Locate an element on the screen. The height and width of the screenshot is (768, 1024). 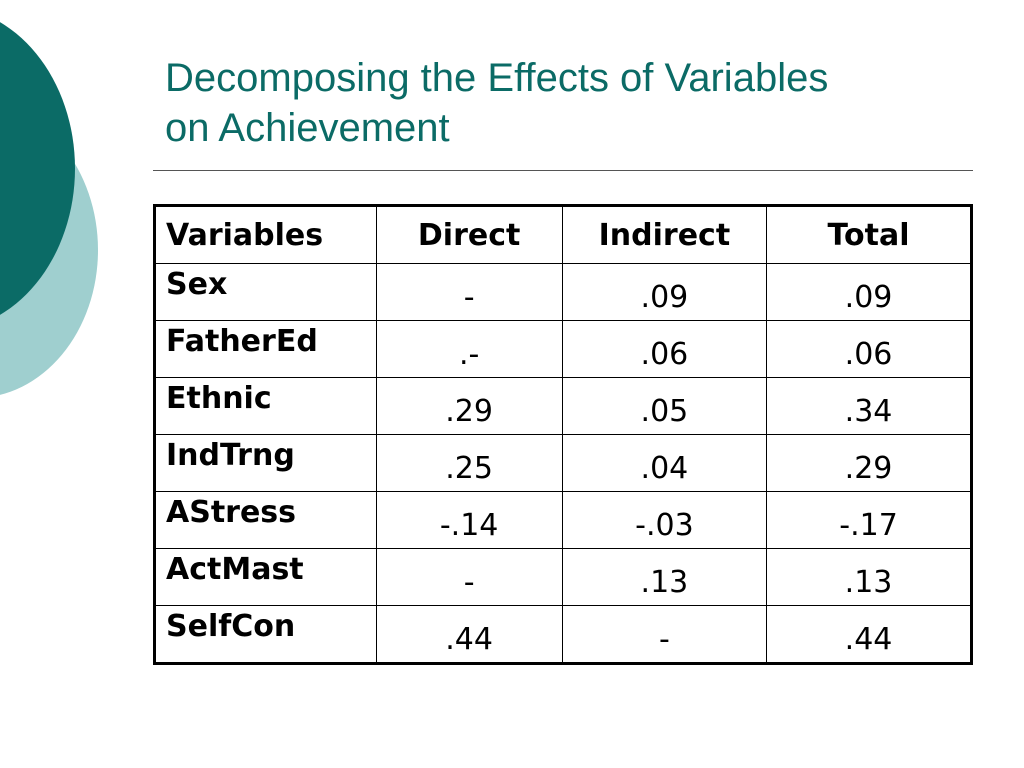
table-row: FatherEd .- .06 .06 is located at coordinates (563, 349).